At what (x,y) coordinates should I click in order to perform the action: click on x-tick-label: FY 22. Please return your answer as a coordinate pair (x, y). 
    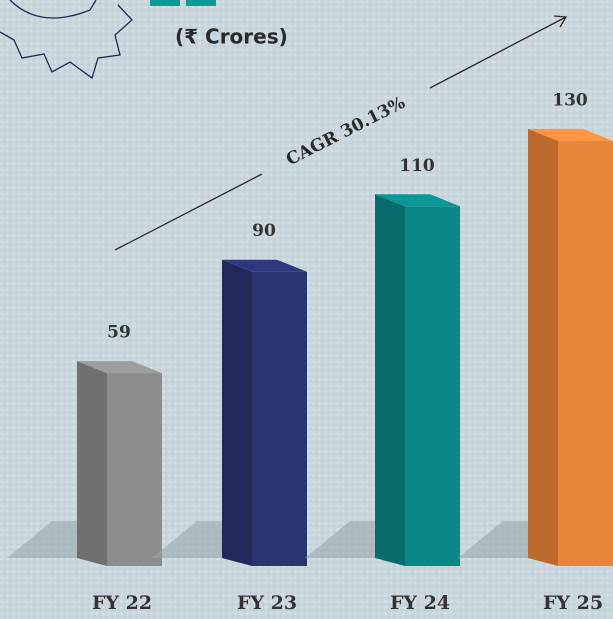
    Looking at the image, I should click on (122, 603).